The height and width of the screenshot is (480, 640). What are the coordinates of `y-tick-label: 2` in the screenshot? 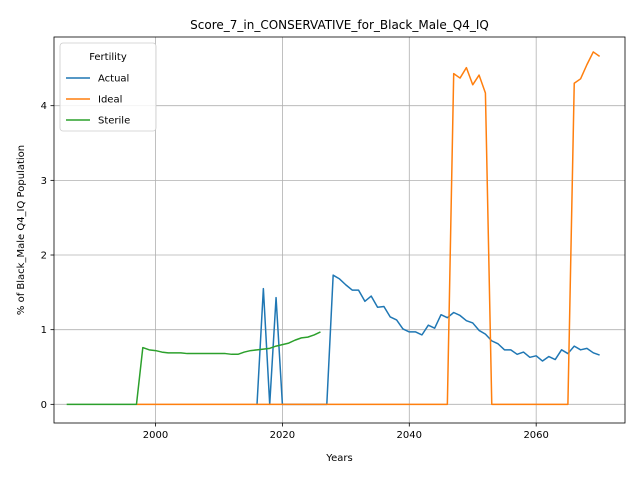 It's located at (44, 256).